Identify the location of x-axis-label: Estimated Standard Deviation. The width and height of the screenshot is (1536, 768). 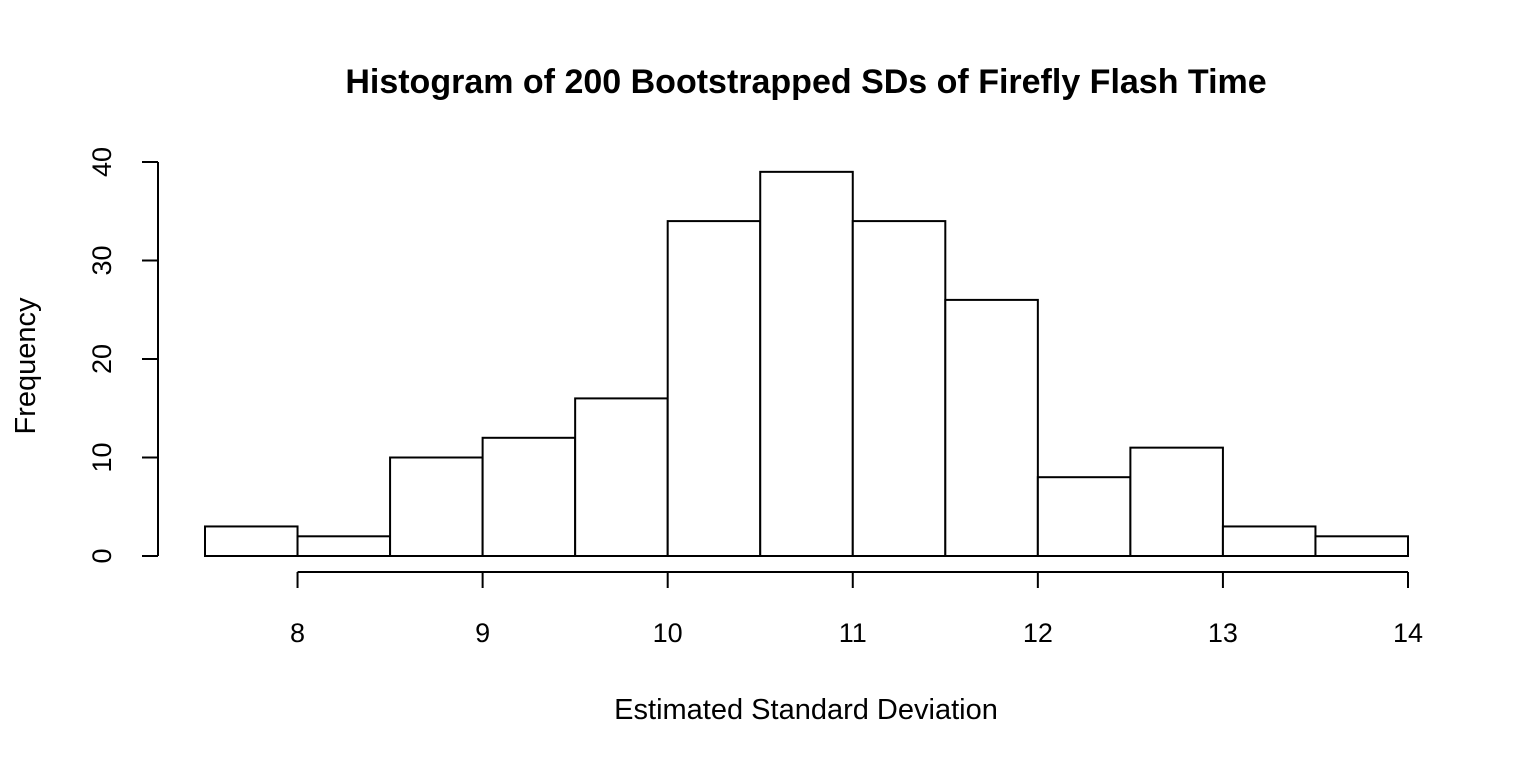
(806, 710).